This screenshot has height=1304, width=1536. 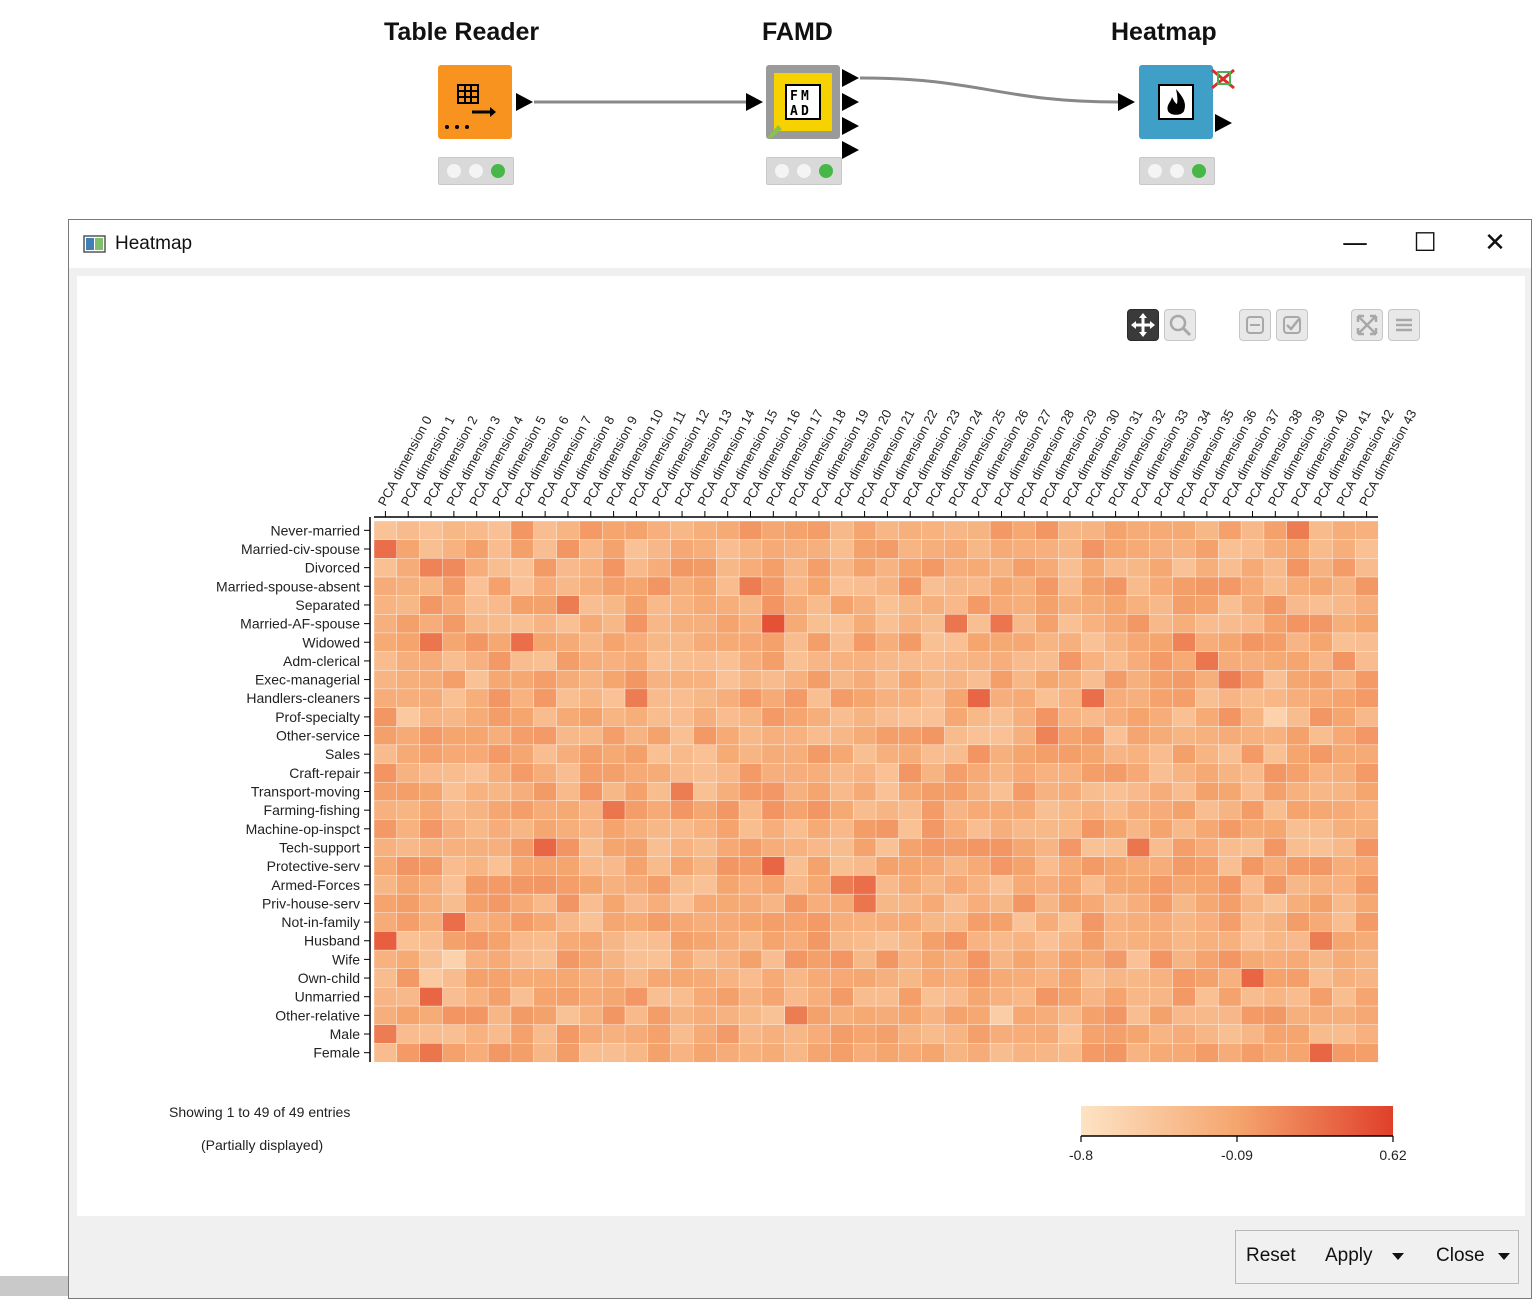 I want to click on famd-input-port, so click(x=754, y=102).